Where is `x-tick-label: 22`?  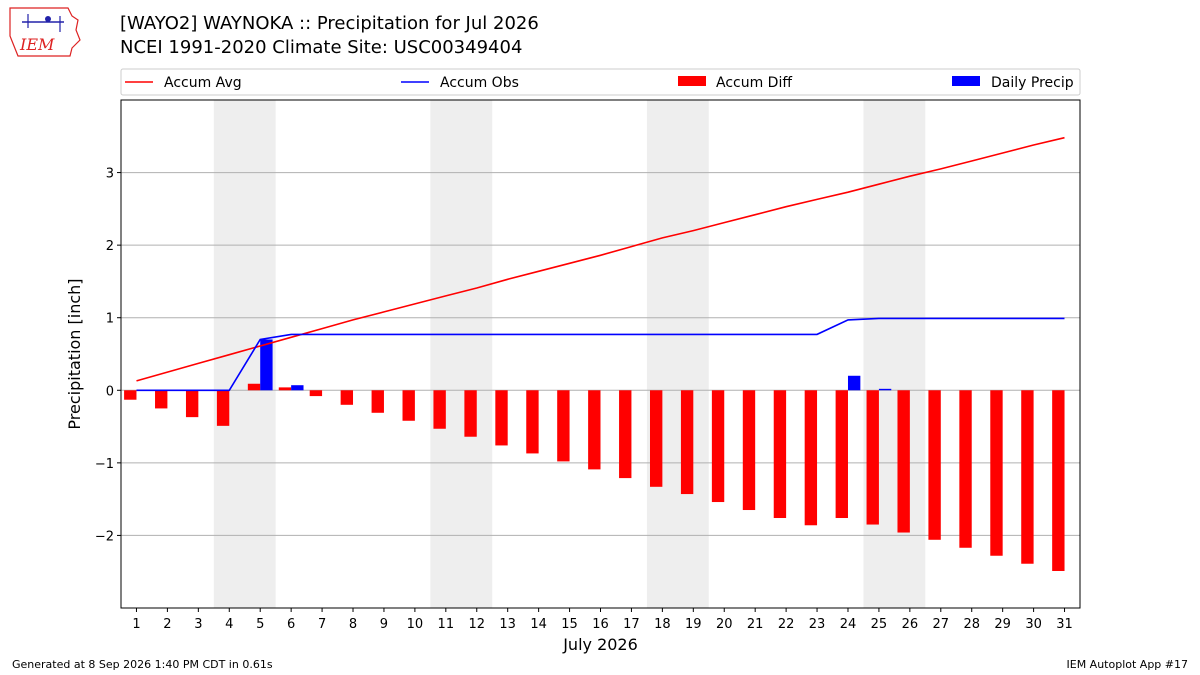 x-tick-label: 22 is located at coordinates (786, 624).